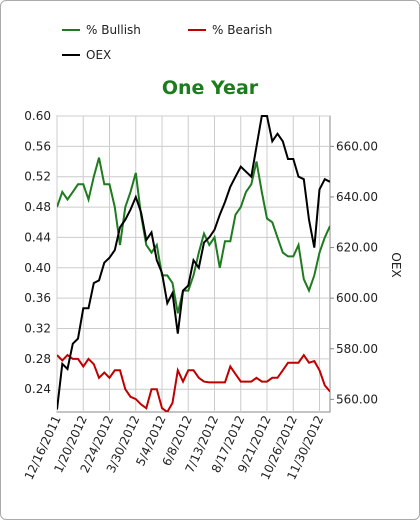  Describe the element at coordinates (37, 116) in the screenshot. I see `y-tick-label: 0.60` at that location.